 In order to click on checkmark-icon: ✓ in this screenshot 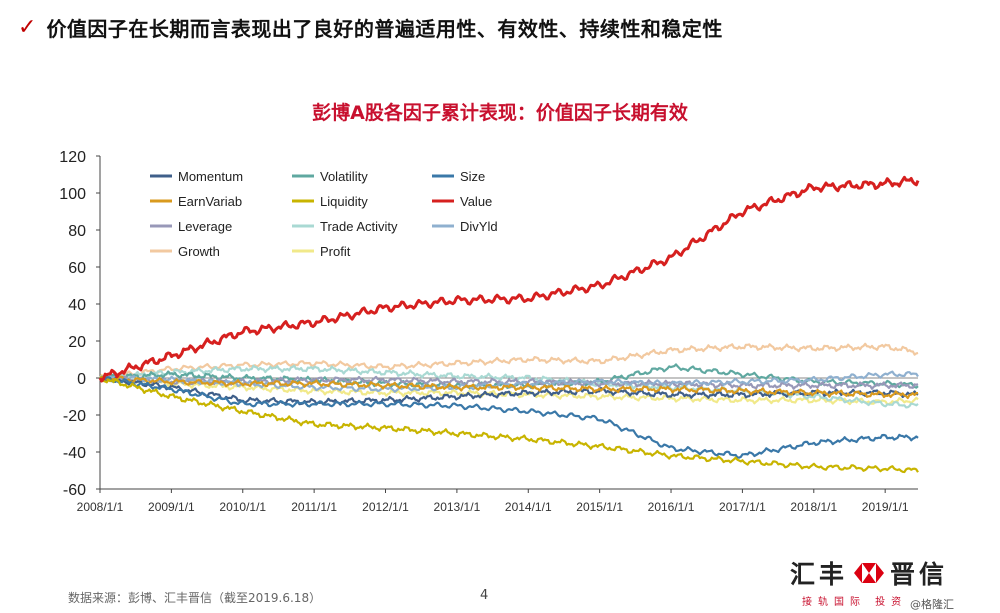, I will do `click(27, 27)`.